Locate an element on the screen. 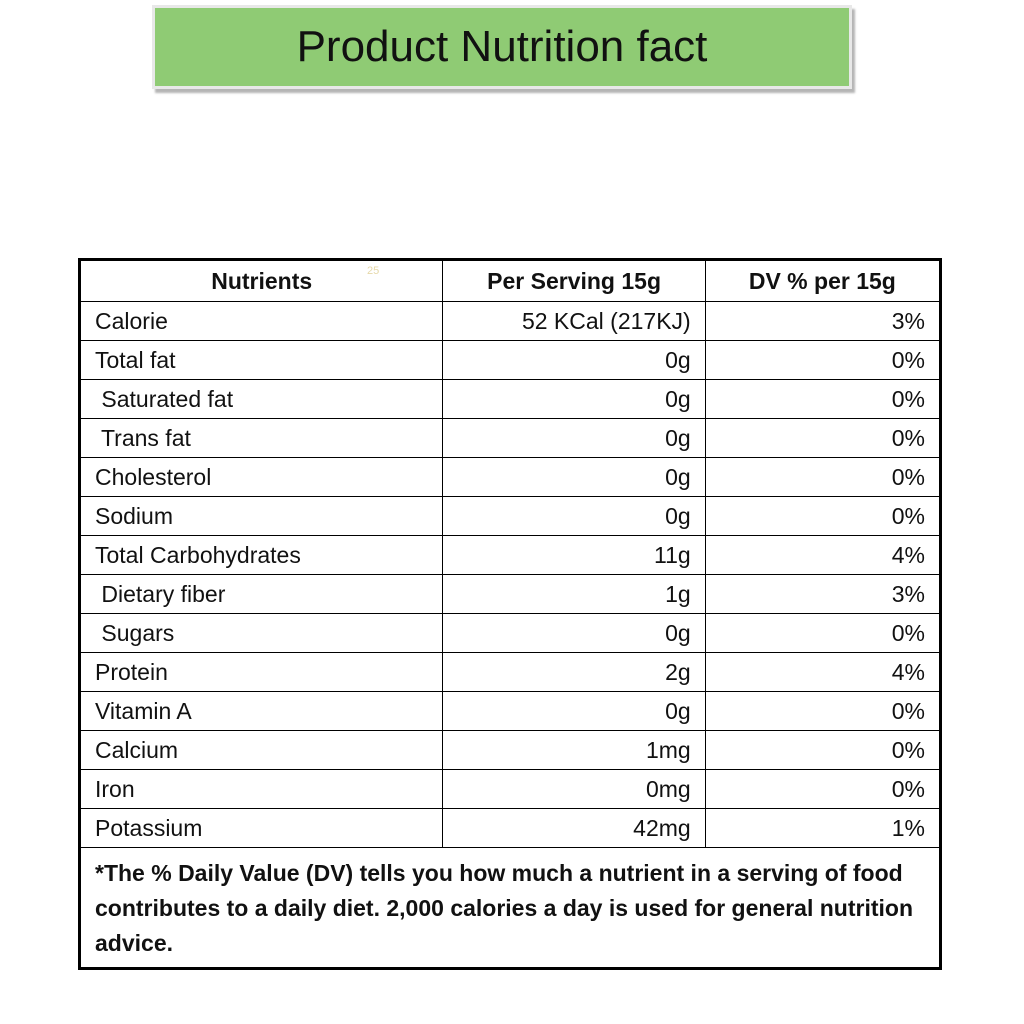 The image size is (1024, 1024). table-row: Protein 2g 4% is located at coordinates (510, 672).